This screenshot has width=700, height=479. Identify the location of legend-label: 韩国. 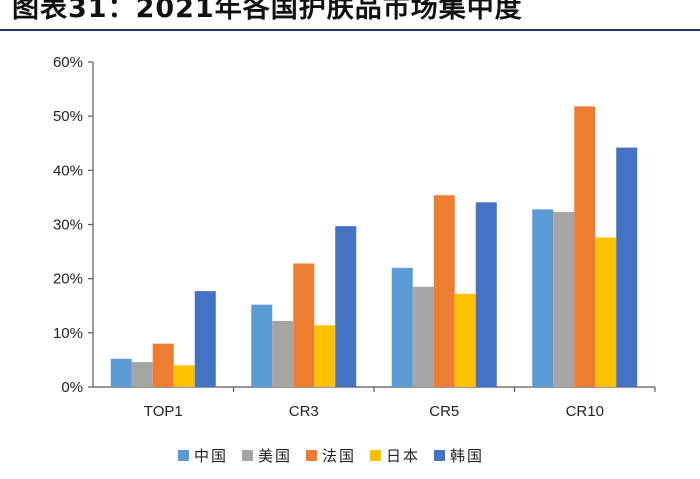
(467, 456).